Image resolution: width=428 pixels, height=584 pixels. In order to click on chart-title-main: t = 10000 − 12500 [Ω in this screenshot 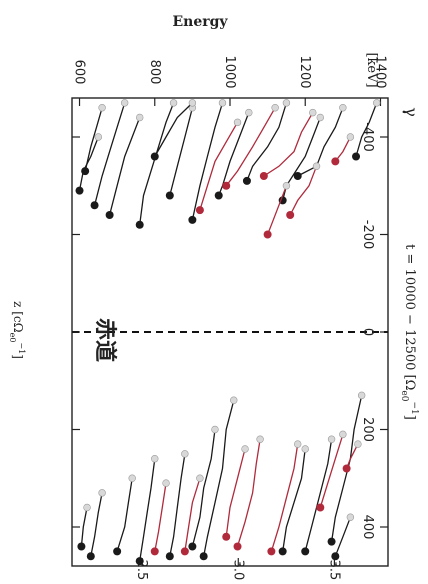, I will do `click(409, 317)`.